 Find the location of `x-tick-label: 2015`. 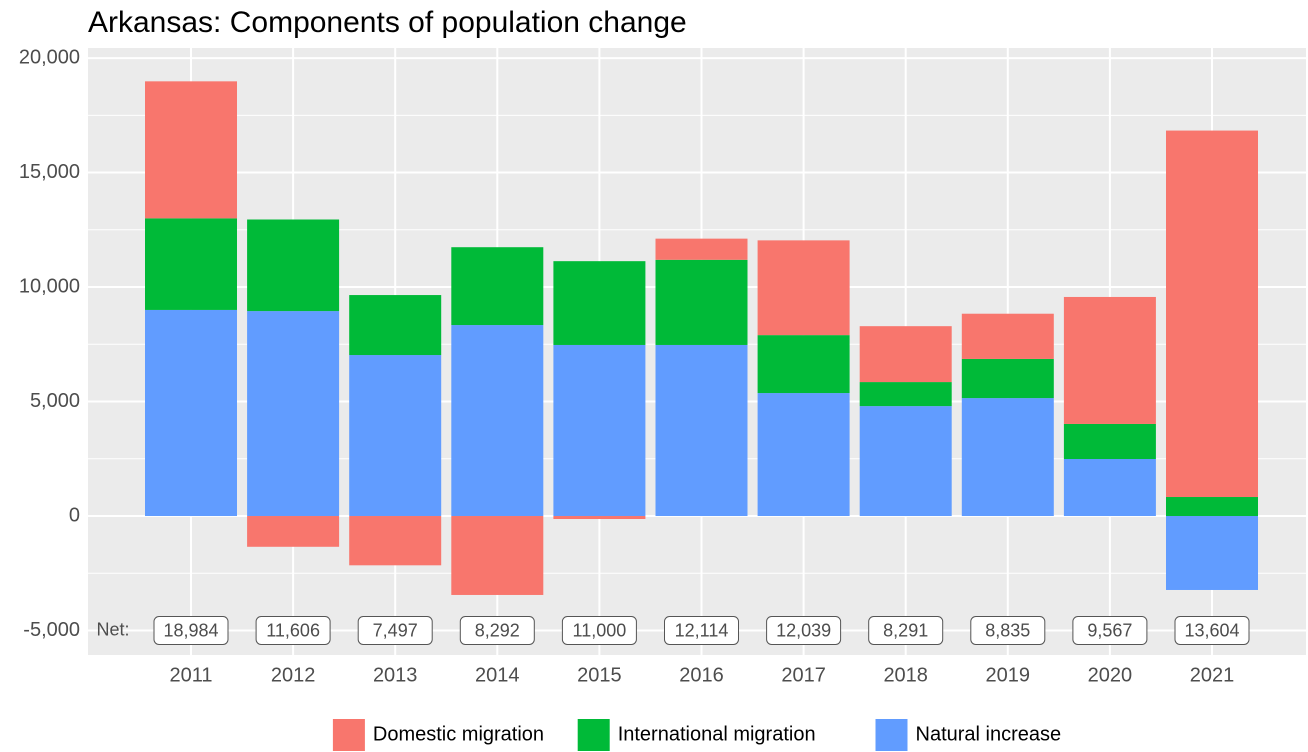

x-tick-label: 2015 is located at coordinates (599, 675).